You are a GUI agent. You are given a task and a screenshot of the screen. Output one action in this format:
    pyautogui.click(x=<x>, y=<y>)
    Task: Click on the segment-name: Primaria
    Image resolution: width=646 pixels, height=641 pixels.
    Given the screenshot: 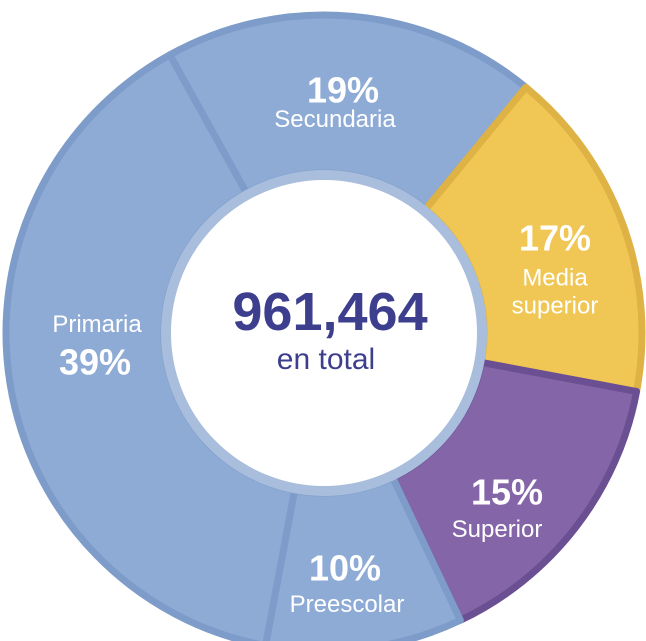 What is the action you would take?
    pyautogui.click(x=97, y=325)
    